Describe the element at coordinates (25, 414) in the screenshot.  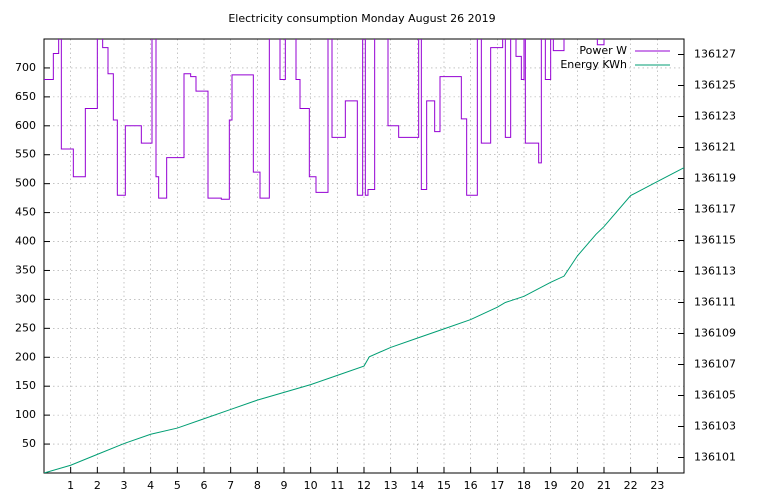
I see `y-tick-label: 100` at that location.